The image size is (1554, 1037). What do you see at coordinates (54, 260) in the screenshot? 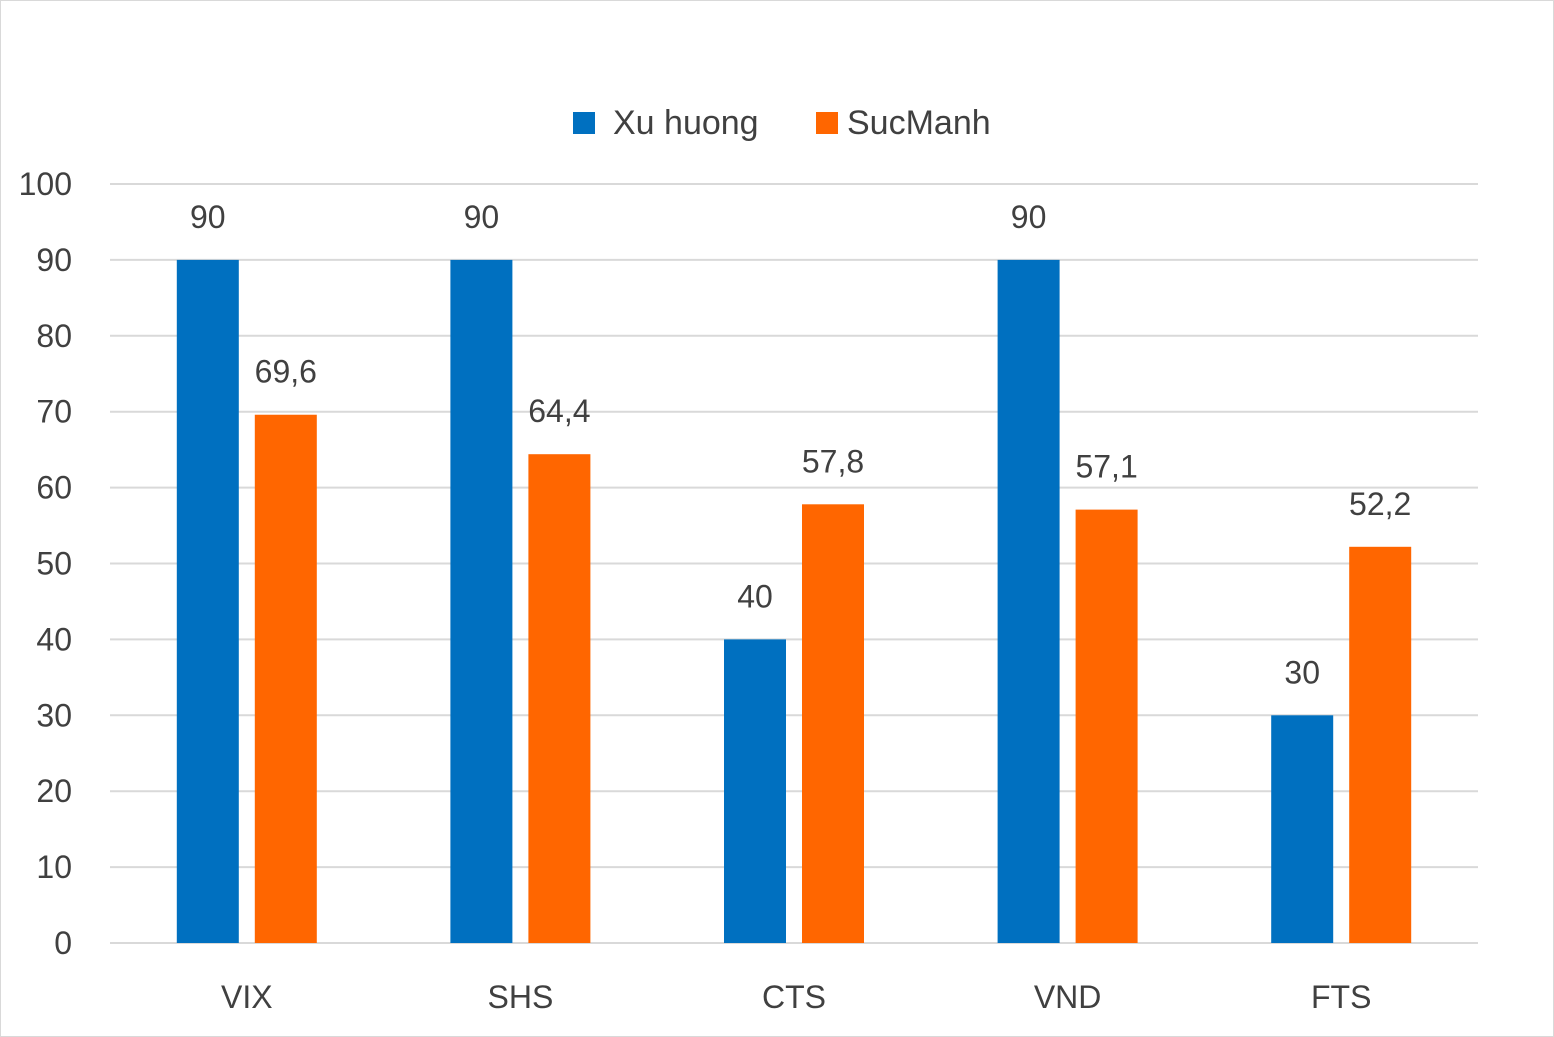
I see `y-tick-label-90: 90` at bounding box center [54, 260].